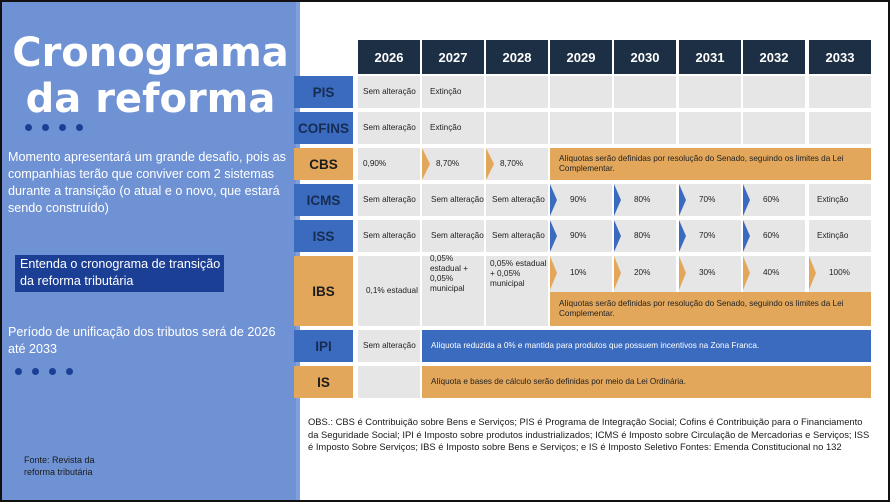  I want to click on cell-cofins-2030, so click(645, 128).